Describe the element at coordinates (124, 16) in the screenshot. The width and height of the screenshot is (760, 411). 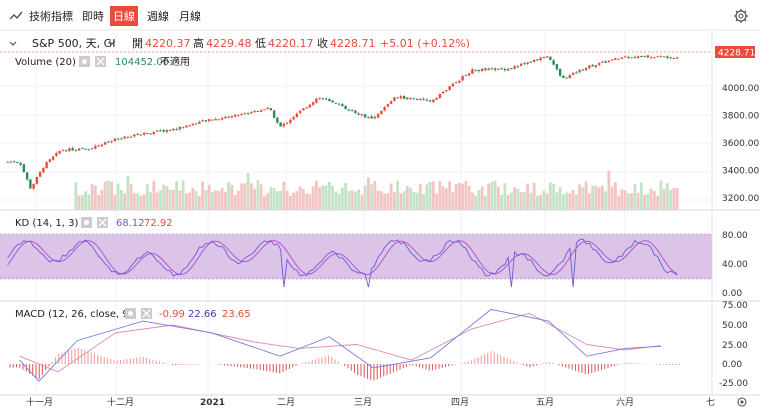
I see `tab-daily: 日線` at that location.